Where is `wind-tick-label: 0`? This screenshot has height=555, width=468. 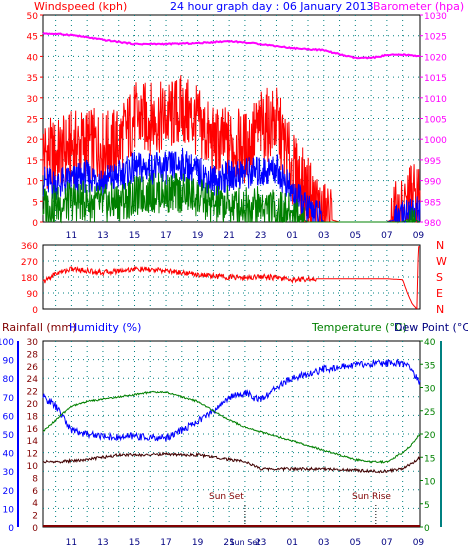
wind-tick-label: 0 is located at coordinates (35, 224).